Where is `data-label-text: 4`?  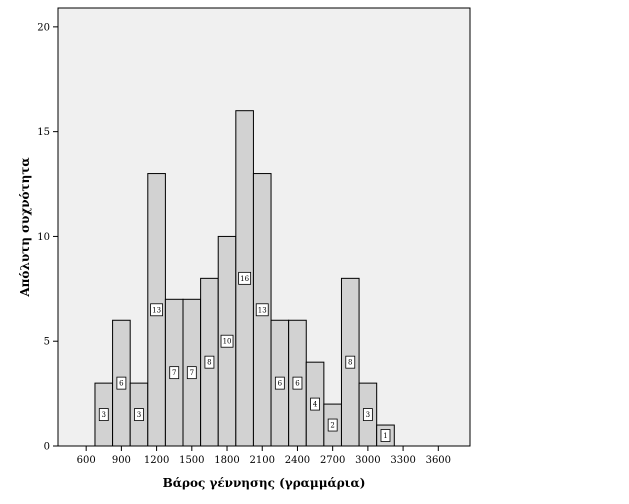 data-label-text: 4 is located at coordinates (315, 405).